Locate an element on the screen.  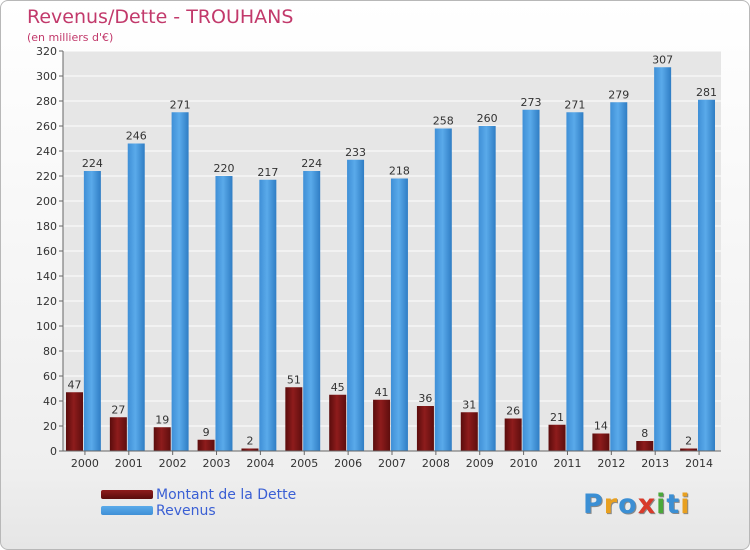
x-tick-label: 2010 is located at coordinates (524, 463).